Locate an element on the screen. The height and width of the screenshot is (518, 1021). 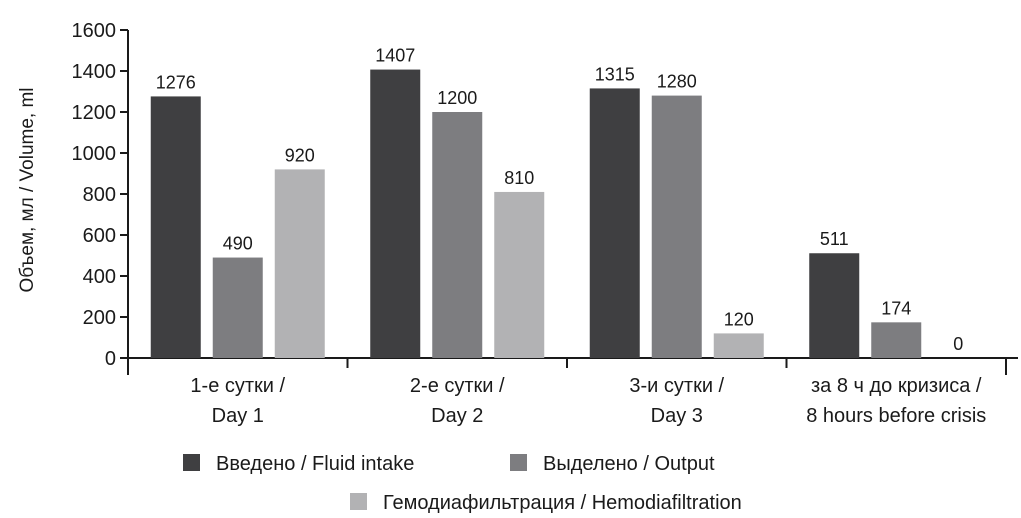
y-tick-label: 400 is located at coordinates (99, 277).